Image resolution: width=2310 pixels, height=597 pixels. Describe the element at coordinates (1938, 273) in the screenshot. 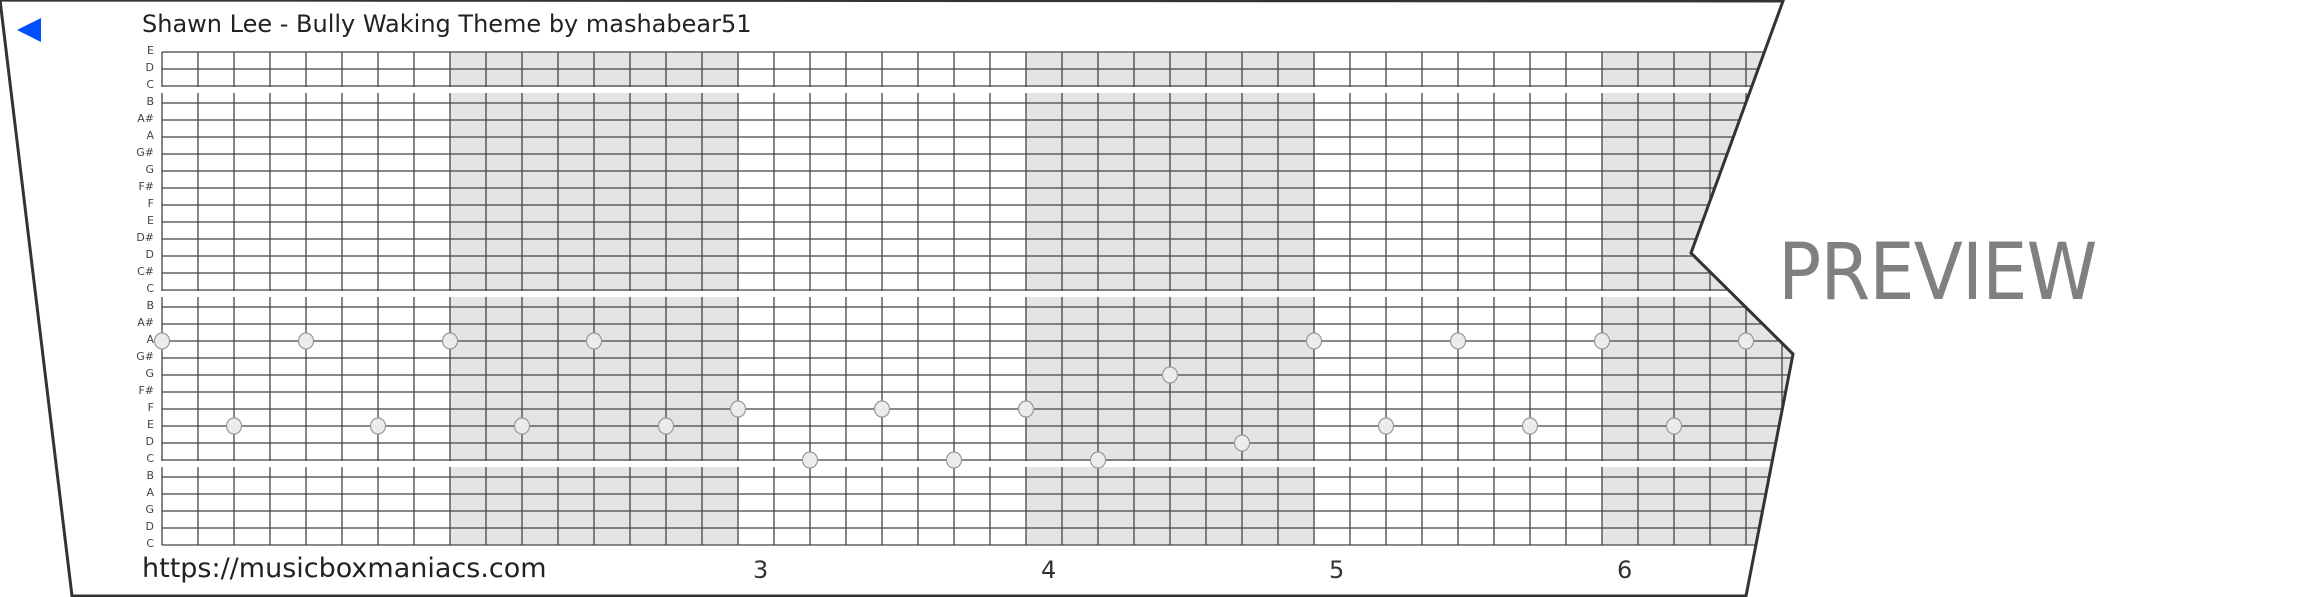

I see `preview-watermark: PREVIEW` at that location.